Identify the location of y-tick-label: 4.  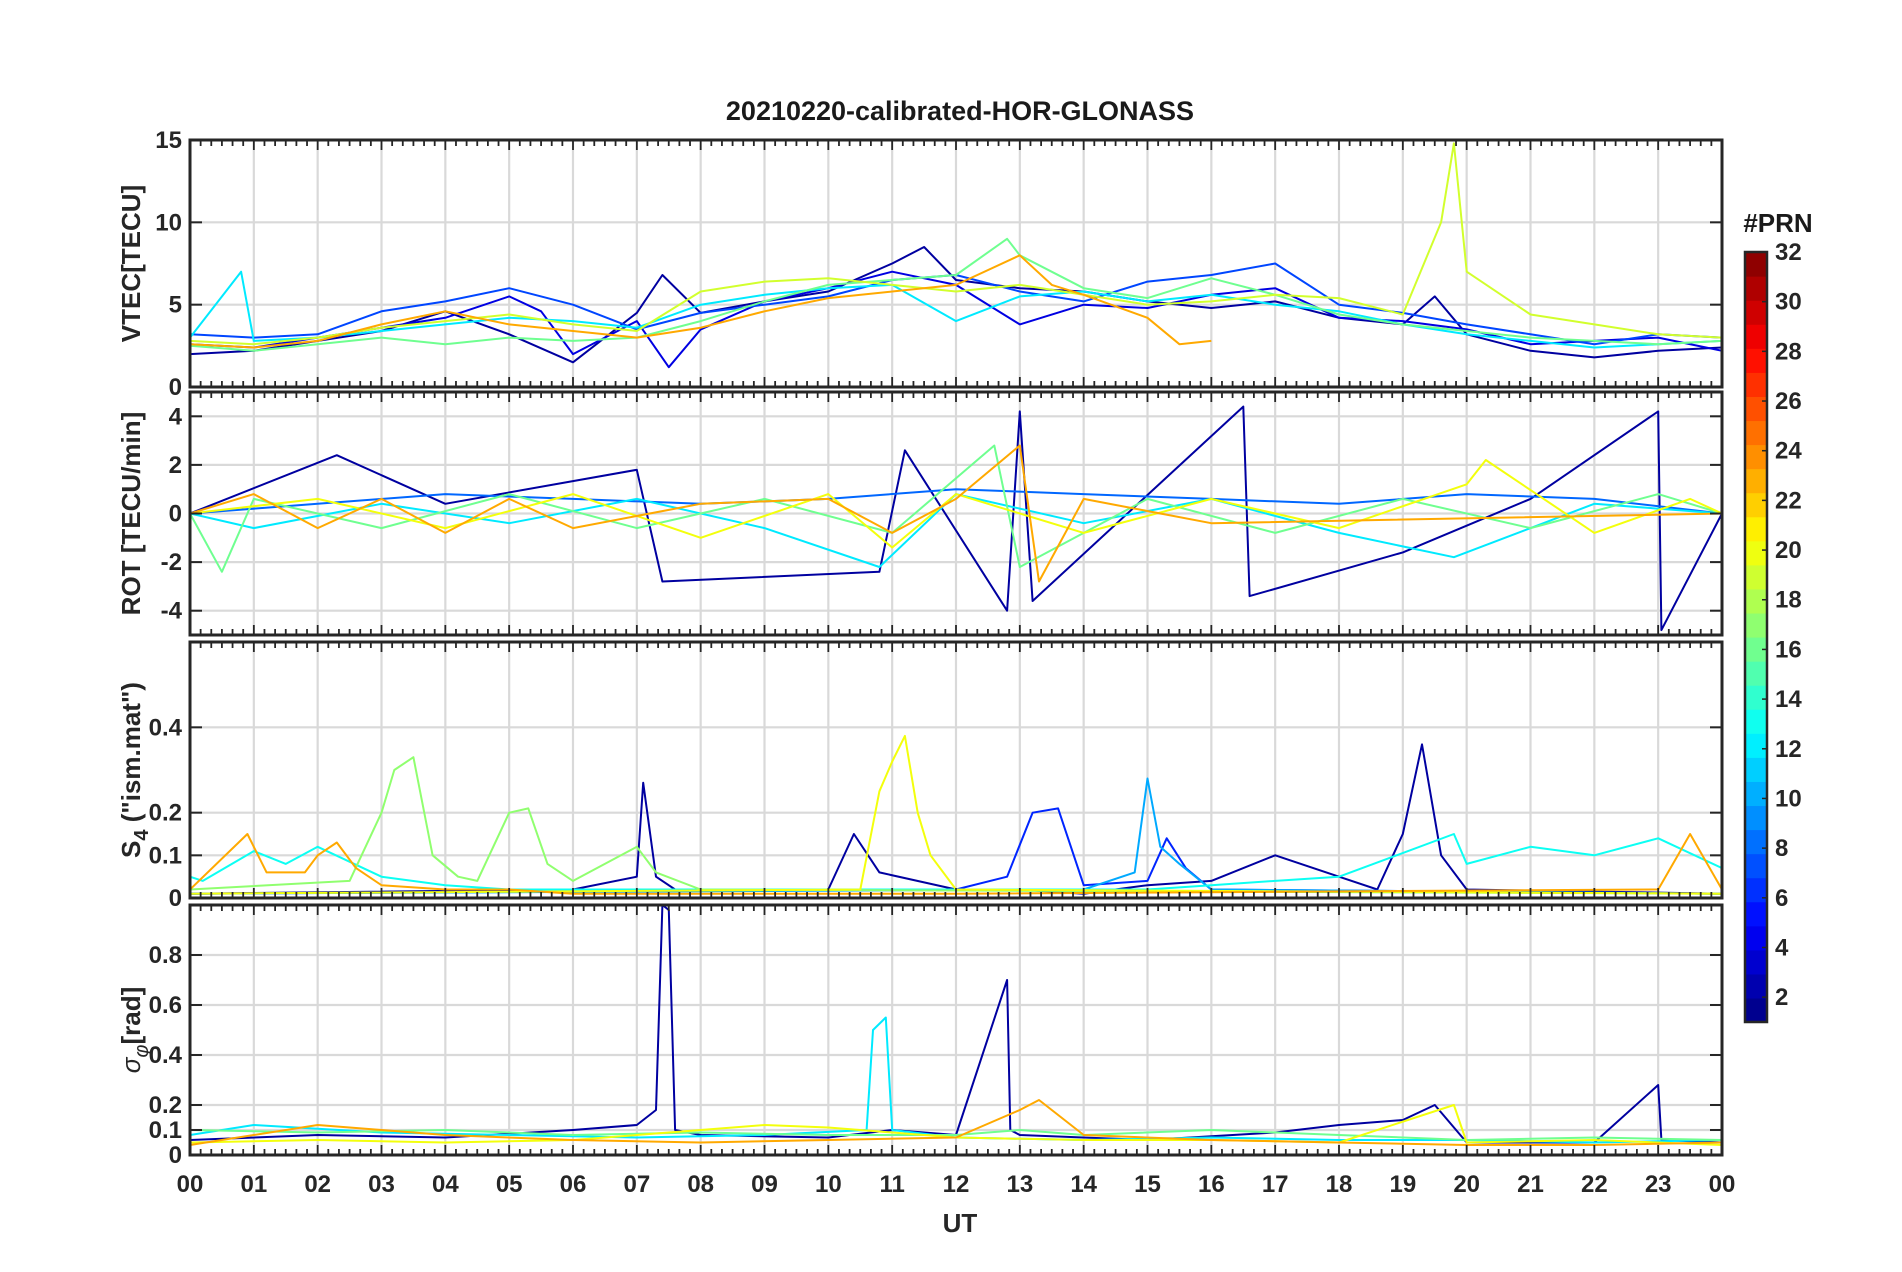
(176, 416).